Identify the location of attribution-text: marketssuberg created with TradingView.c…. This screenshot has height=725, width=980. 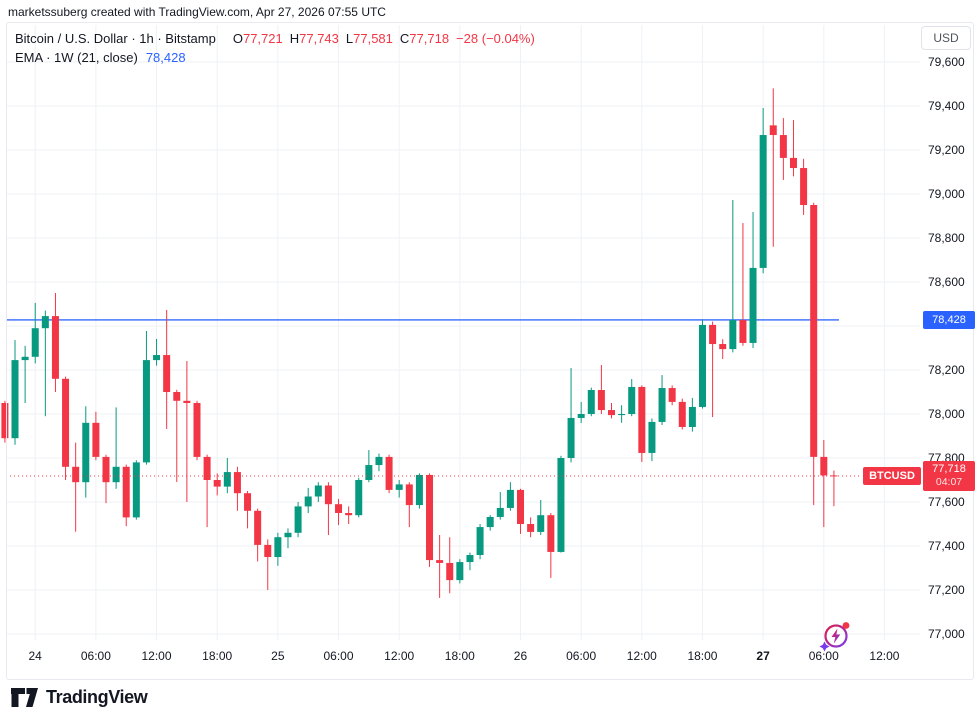
(197, 12).